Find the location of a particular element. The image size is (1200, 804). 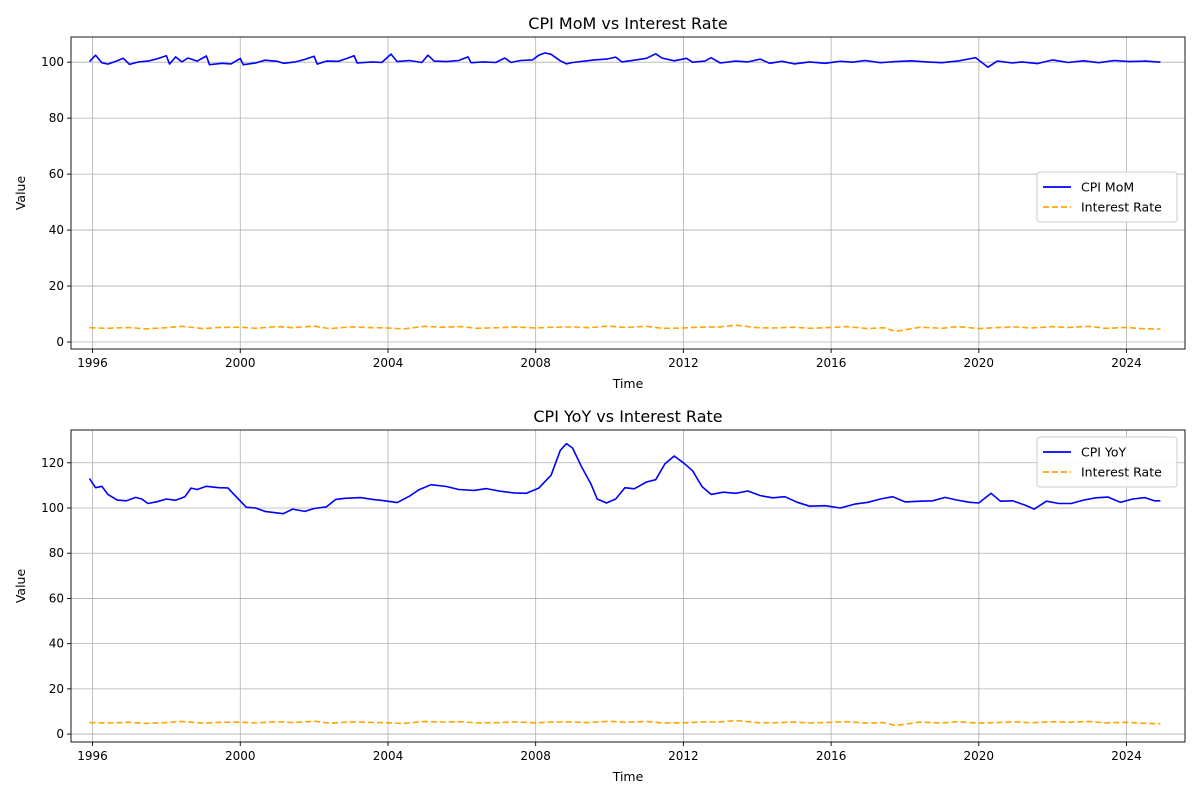

legend-label: CPI YoY is located at coordinates (1104, 452).